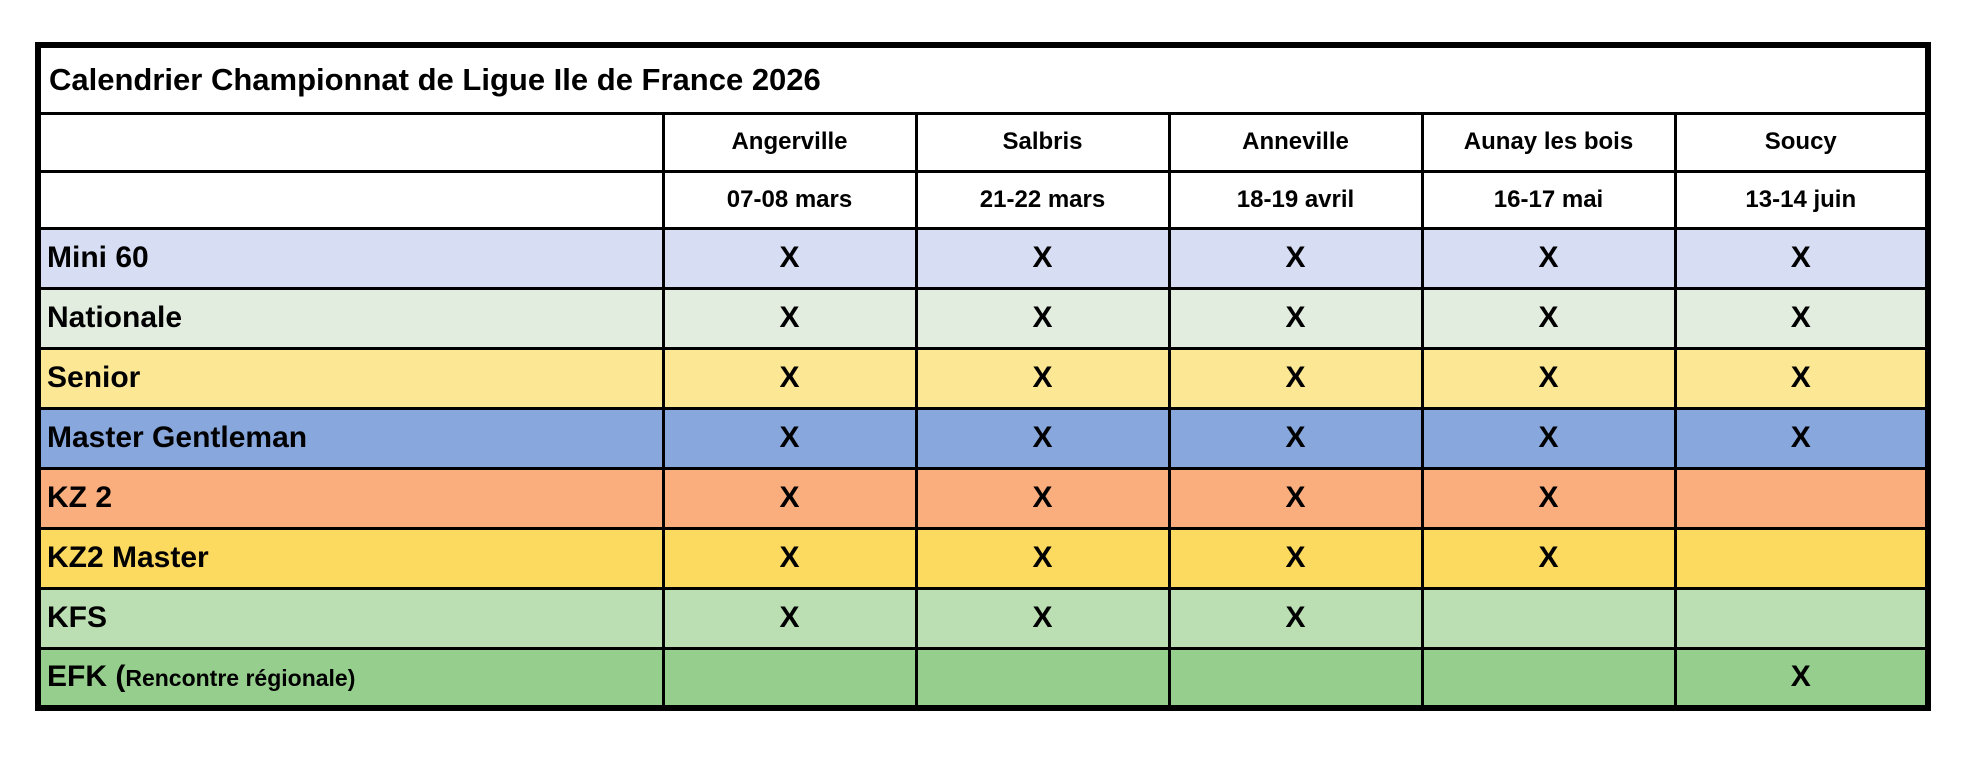  I want to click on date-header: 21-22 mars, so click(1042, 199).